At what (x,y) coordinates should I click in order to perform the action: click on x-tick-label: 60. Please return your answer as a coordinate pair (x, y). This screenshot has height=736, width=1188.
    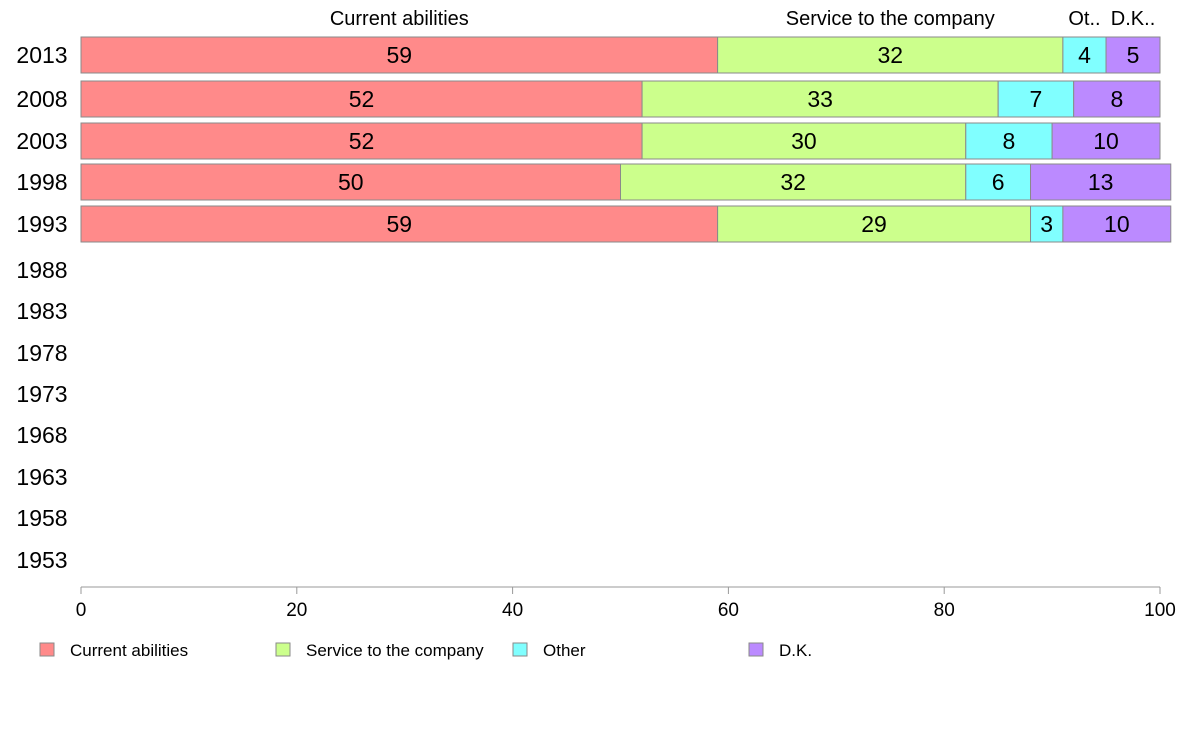
    Looking at the image, I should click on (728, 610).